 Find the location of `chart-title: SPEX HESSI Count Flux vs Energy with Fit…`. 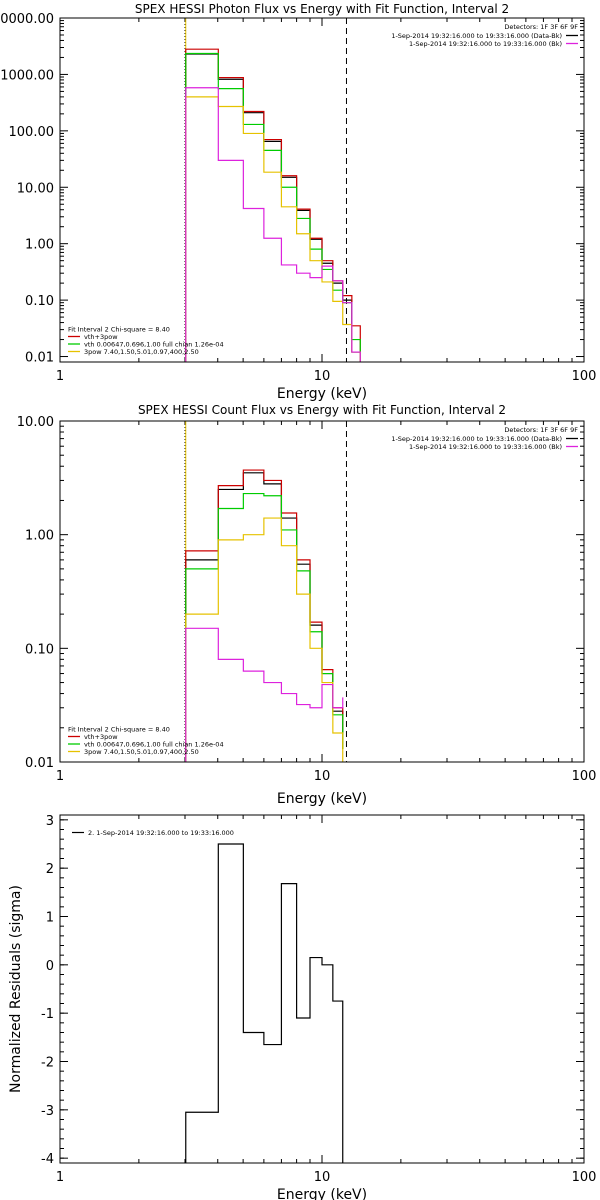

chart-title: SPEX HESSI Count Flux vs Energy with Fit… is located at coordinates (322, 410).